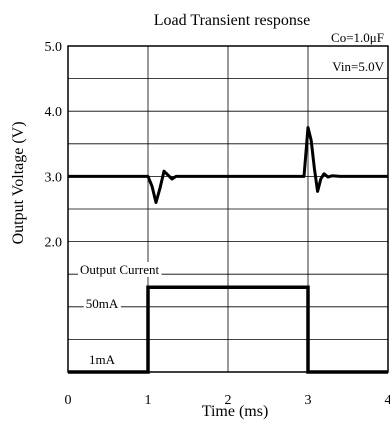  Describe the element at coordinates (18, 182) in the screenshot. I see `y-axis-label: Output Voltage (V)` at that location.